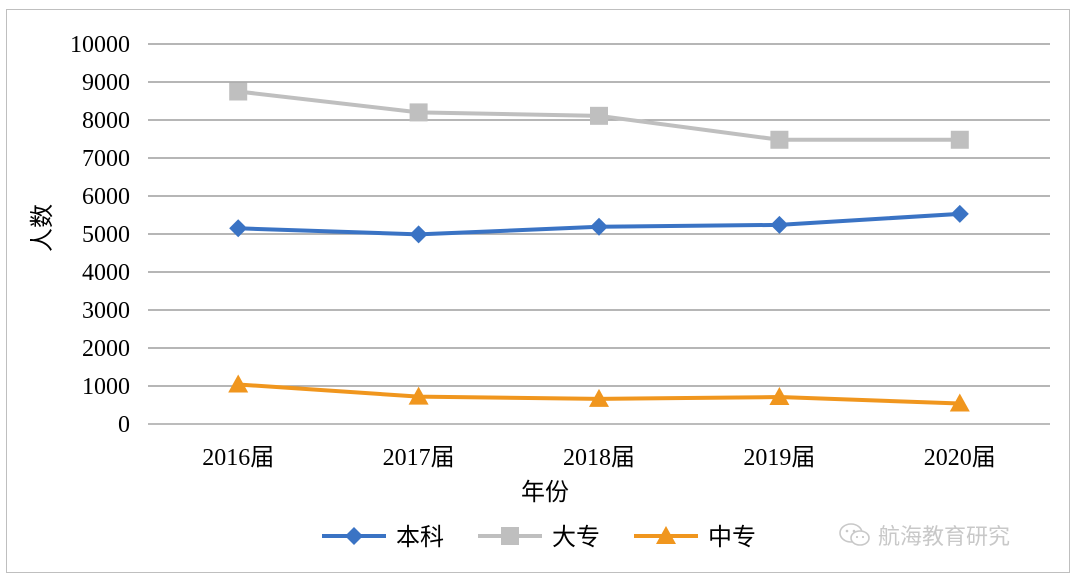  I want to click on y-tick-label: 1000, so click(106, 387).